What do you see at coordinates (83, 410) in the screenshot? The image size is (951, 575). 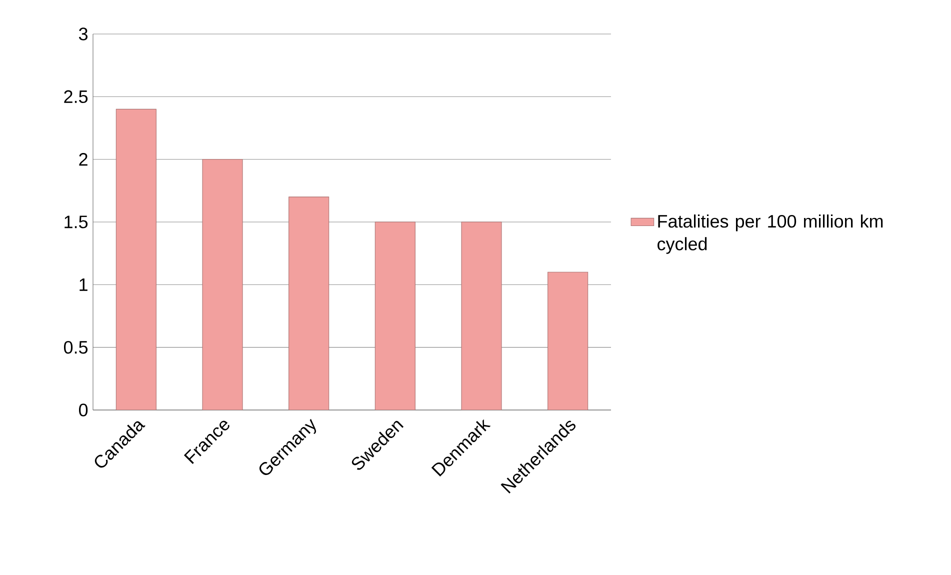 I see `y-tick-label: 0` at bounding box center [83, 410].